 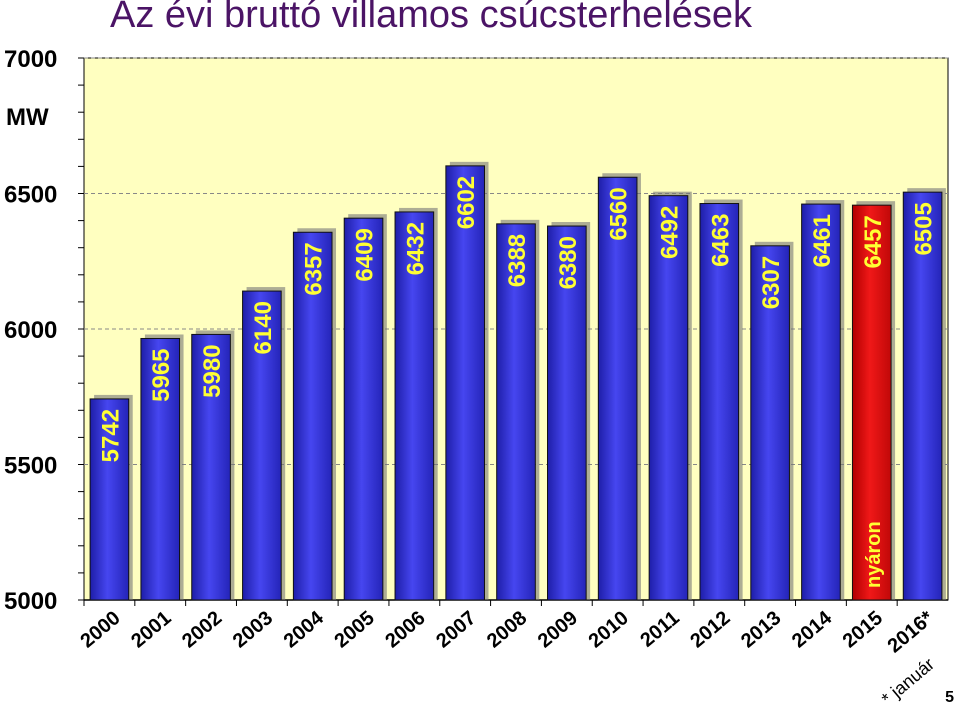 I want to click on x-tick-label: 2012, so click(x=710, y=629).